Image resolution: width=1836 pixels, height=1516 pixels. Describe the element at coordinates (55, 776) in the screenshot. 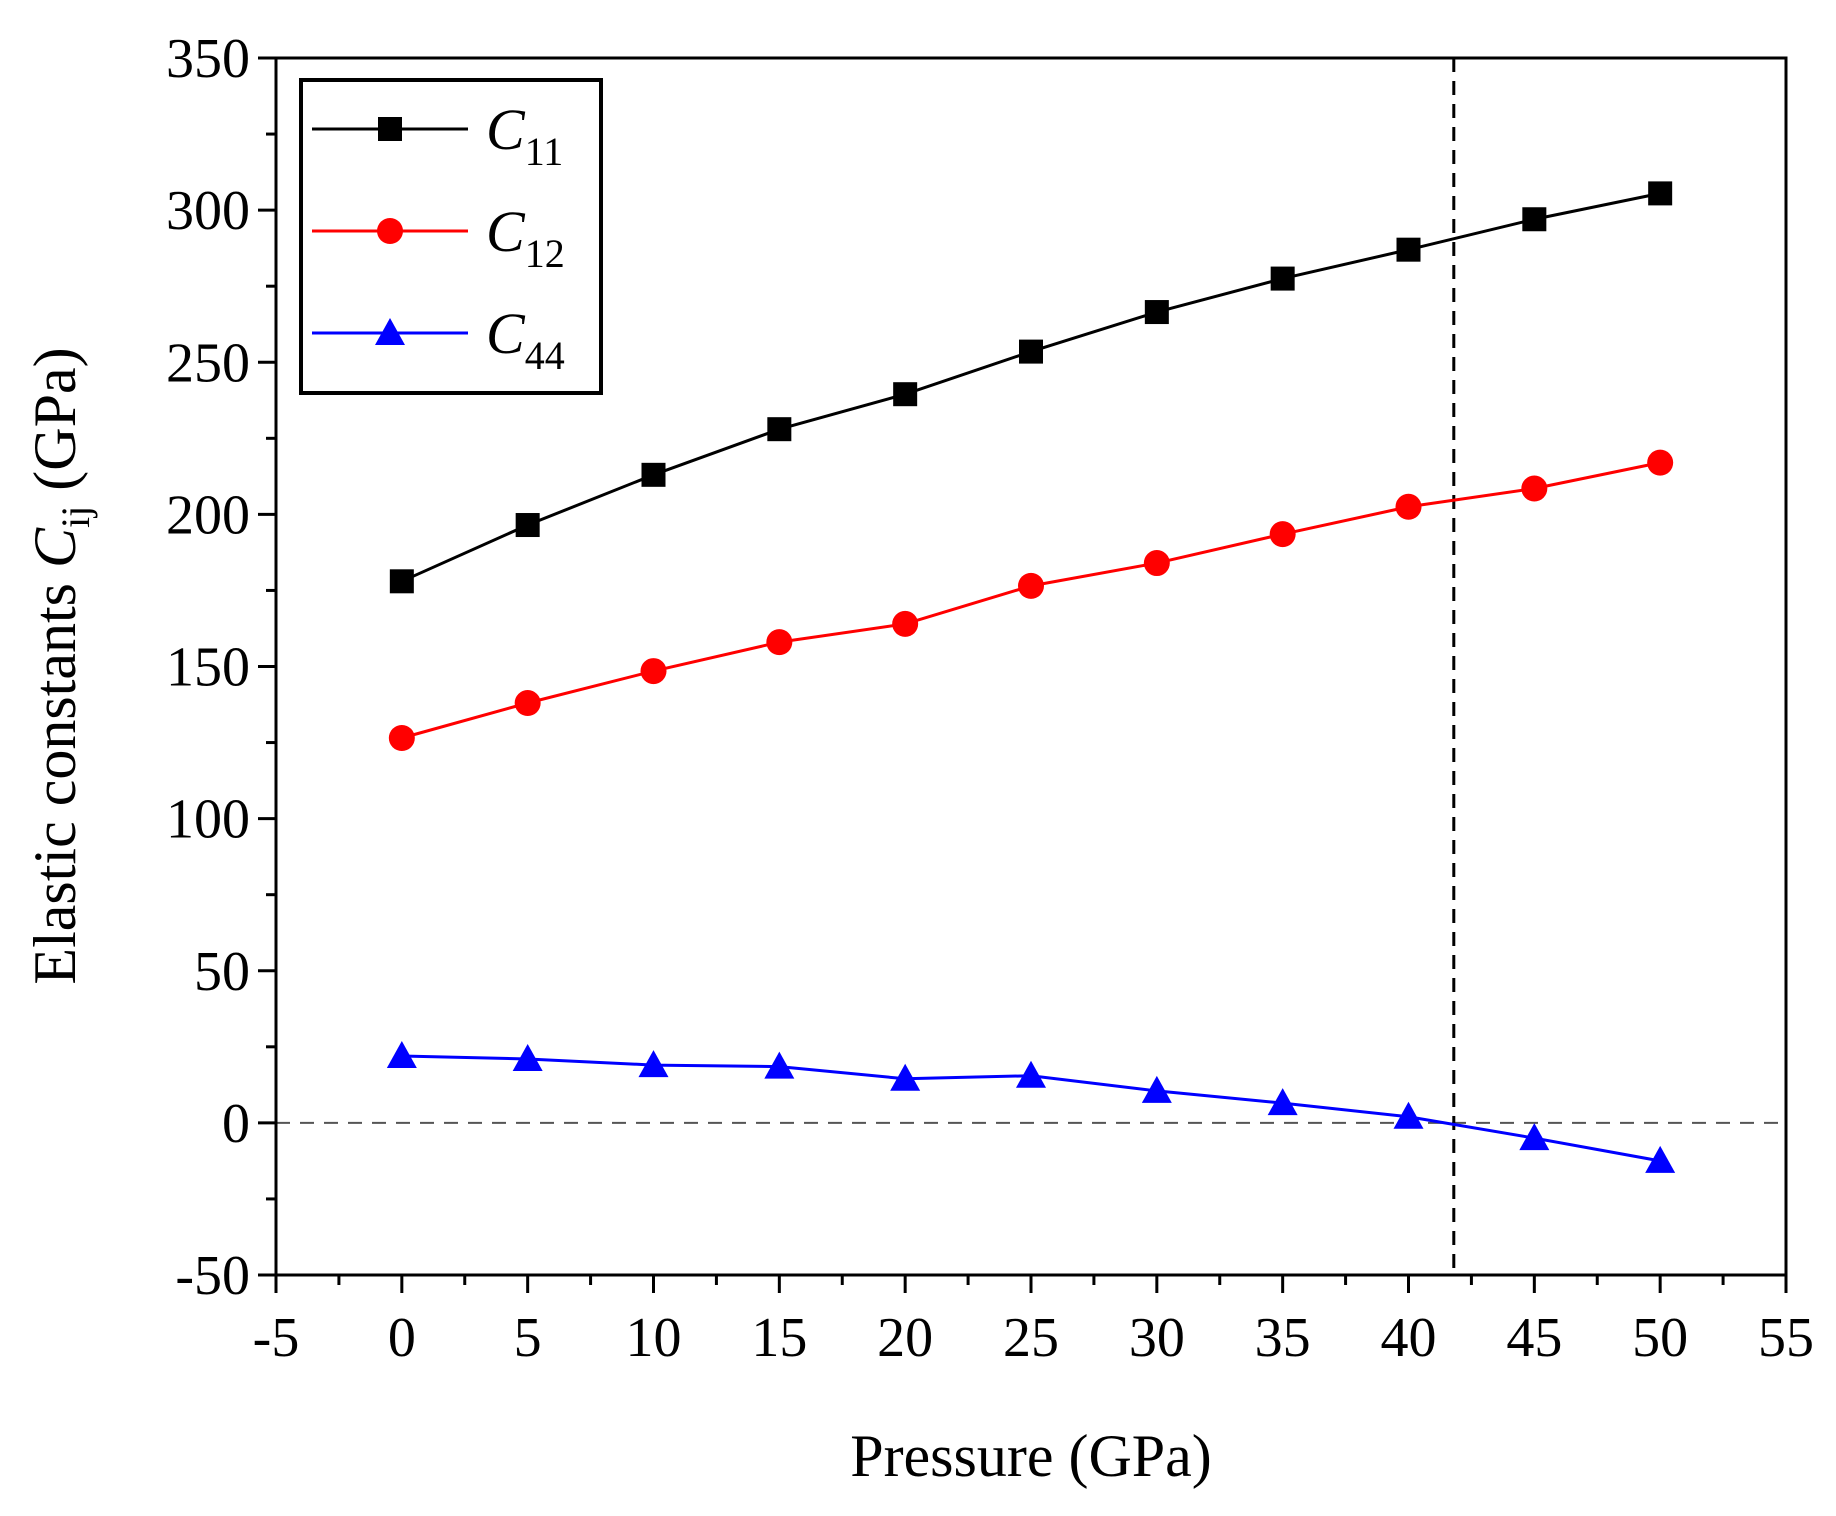

I see `y-axis-label-prefix: Elastic constants` at that location.